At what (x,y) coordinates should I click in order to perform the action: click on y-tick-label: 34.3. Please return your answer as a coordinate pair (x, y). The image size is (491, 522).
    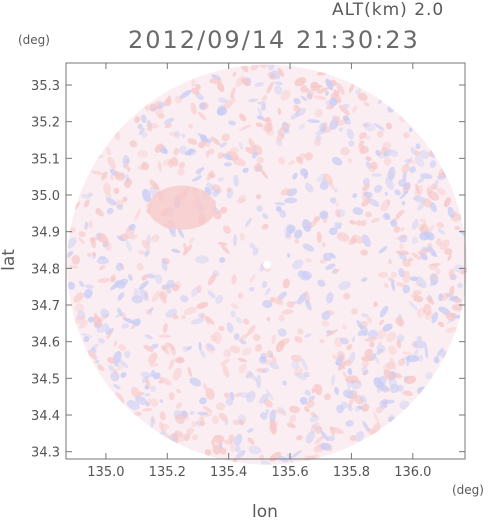
    Looking at the image, I should click on (45, 453).